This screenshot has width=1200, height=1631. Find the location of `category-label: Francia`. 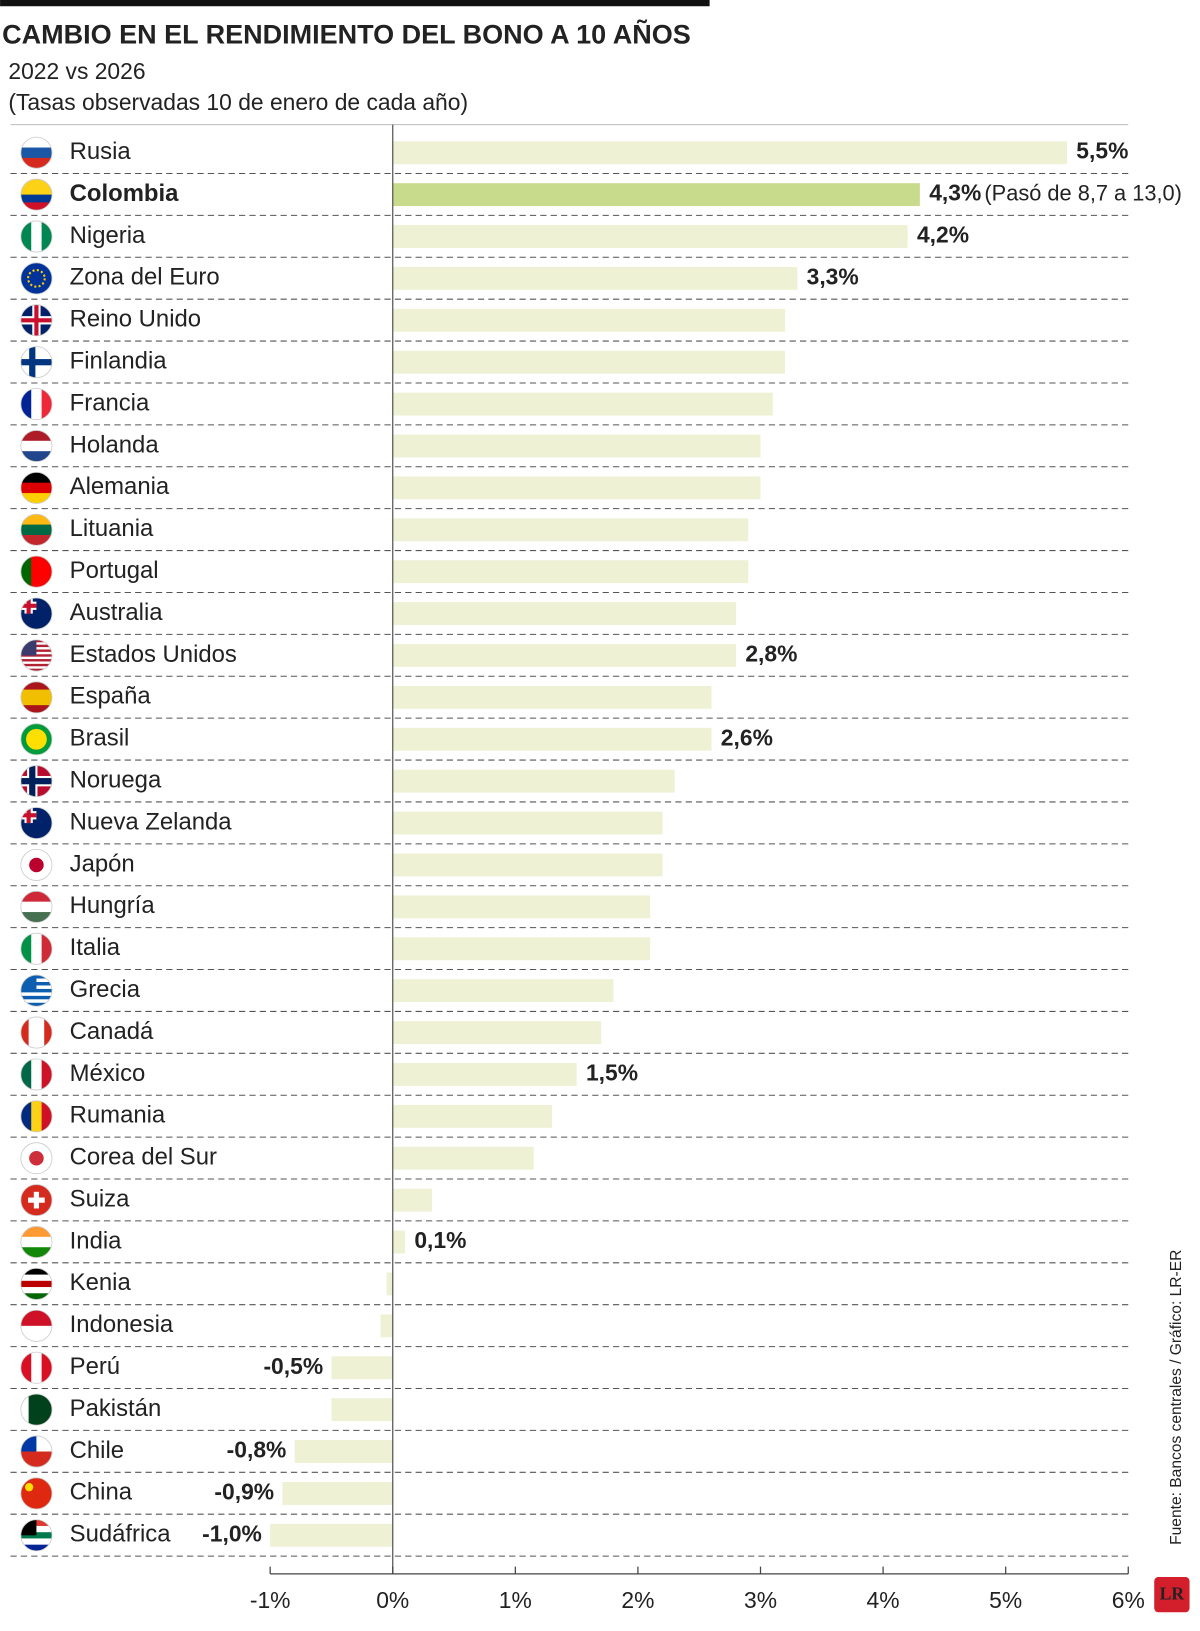

category-label: Francia is located at coordinates (110, 402).